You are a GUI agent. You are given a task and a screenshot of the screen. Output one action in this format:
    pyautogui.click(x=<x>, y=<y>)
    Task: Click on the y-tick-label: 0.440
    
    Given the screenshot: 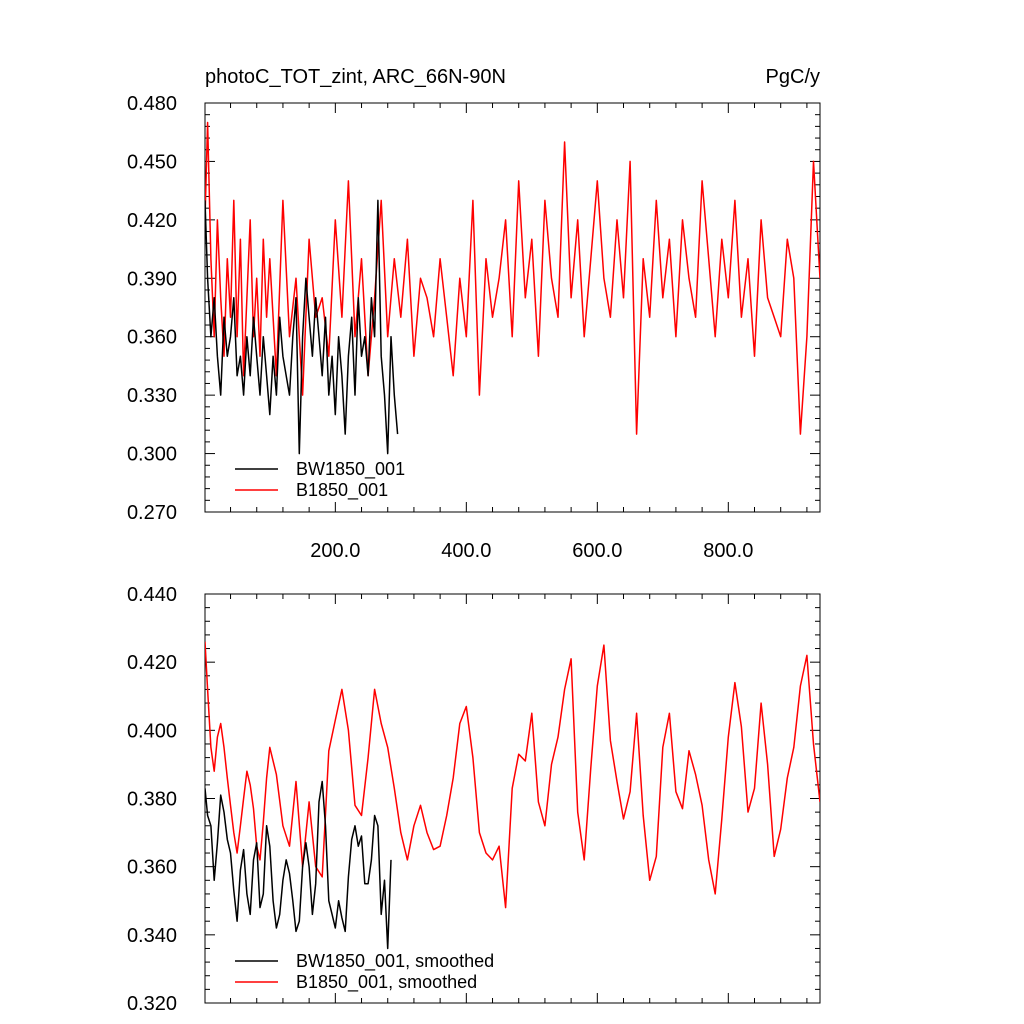 What is the action you would take?
    pyautogui.click(x=152, y=595)
    